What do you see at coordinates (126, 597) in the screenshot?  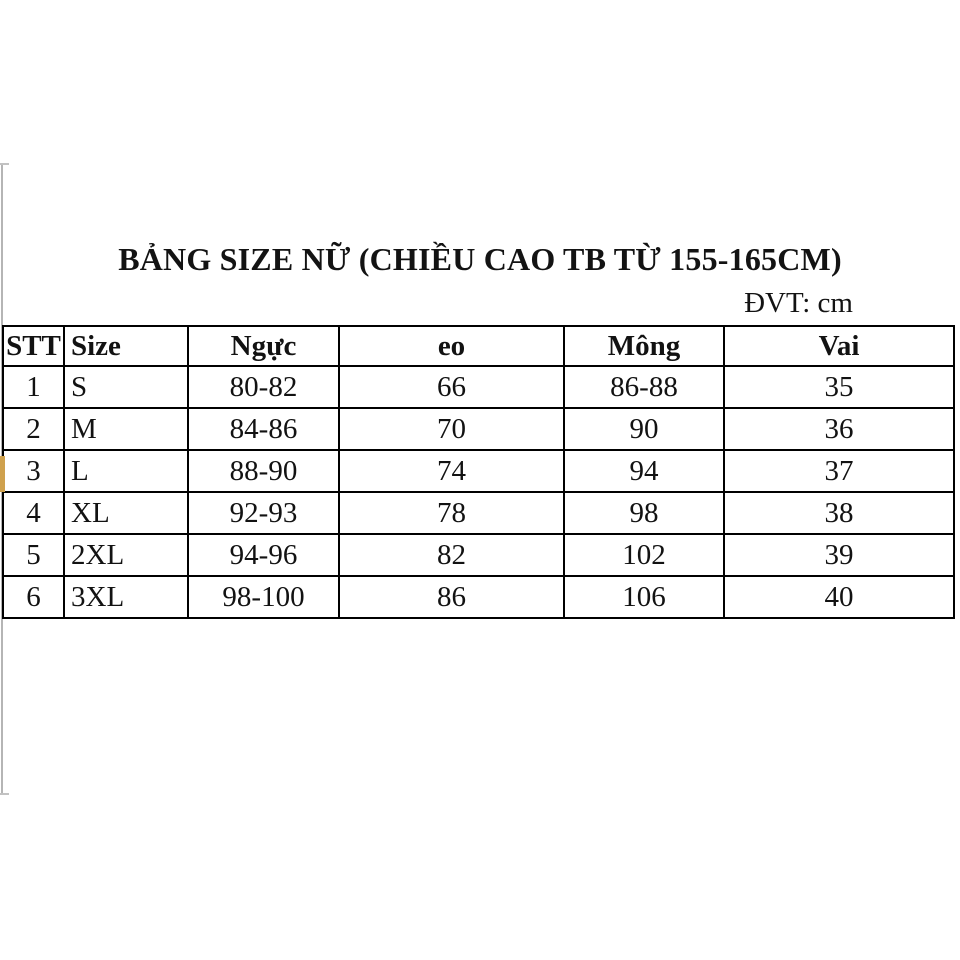 I see `table-cell: 3XL` at bounding box center [126, 597].